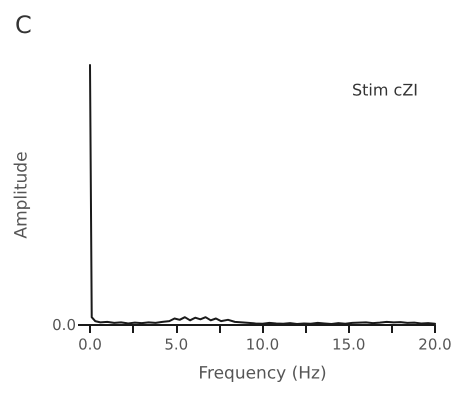  Describe the element at coordinates (90, 345) in the screenshot. I see `x-tick-label: 0.0` at that location.